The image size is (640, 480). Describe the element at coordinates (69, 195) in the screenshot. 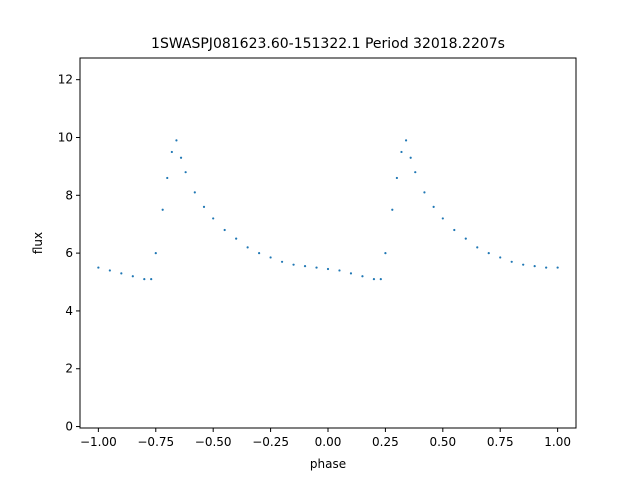

I see `y-tick-label: 8` at that location.